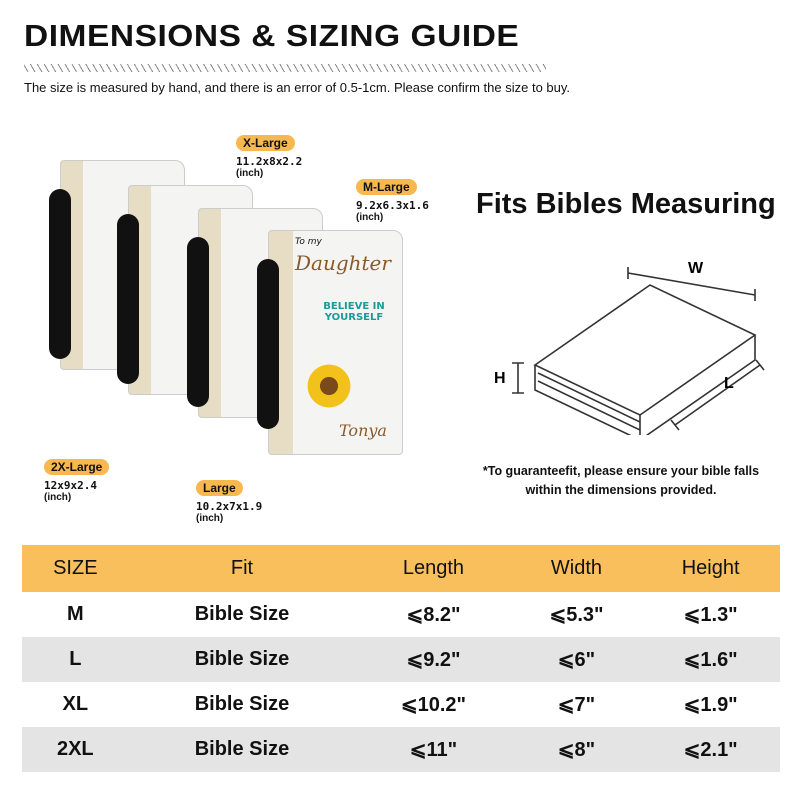 The image size is (800, 800). Describe the element at coordinates (710, 705) in the screenshot. I see `cell: ⩽1.9"` at that location.